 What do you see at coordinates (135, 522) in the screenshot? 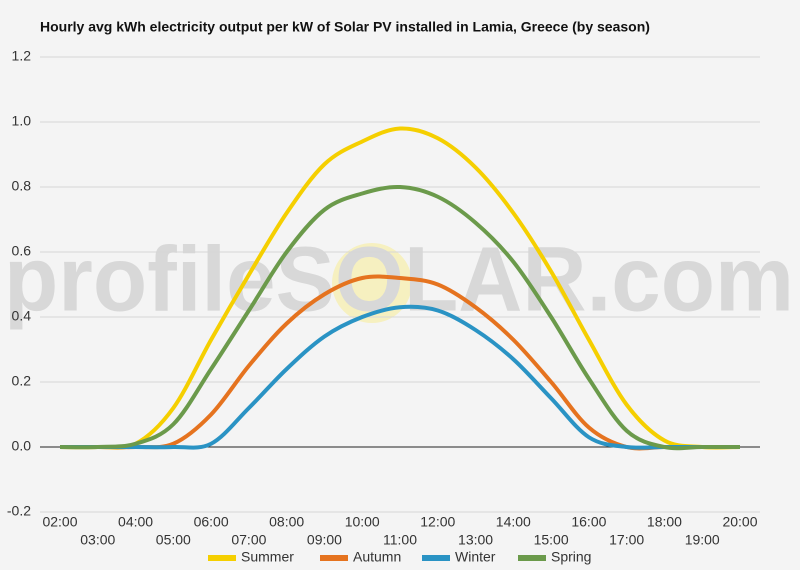
I see `x-tick-label: 04:00` at bounding box center [135, 522].